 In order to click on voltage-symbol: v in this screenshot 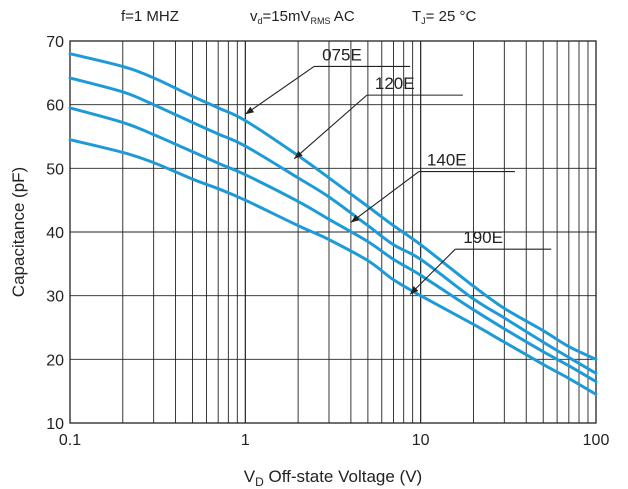, I will do `click(254, 16)`.